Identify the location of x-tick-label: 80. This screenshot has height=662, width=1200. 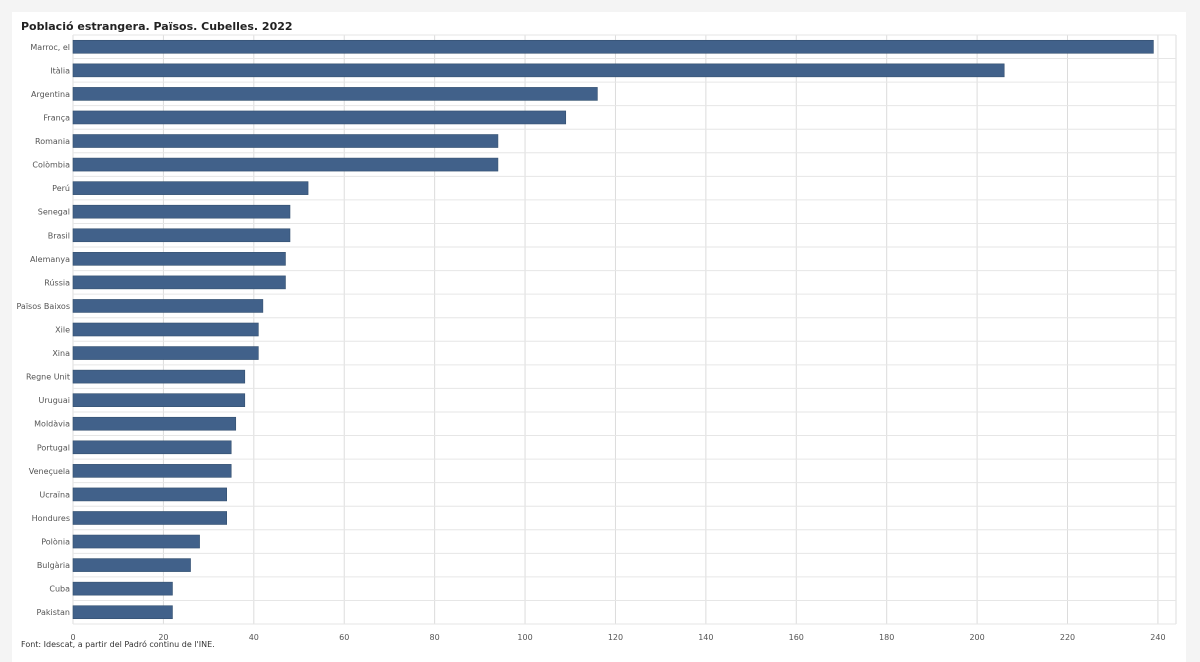
(435, 637).